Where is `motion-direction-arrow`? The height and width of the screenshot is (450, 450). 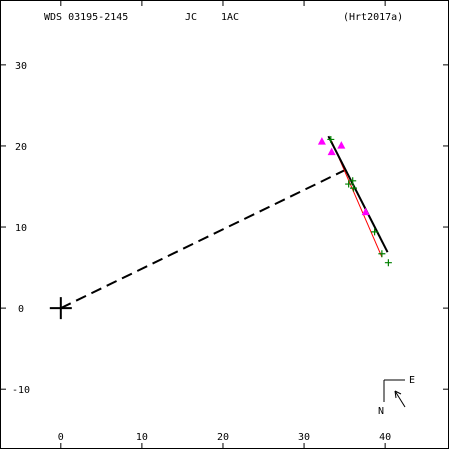 motion-direction-arrow is located at coordinates (400, 399).